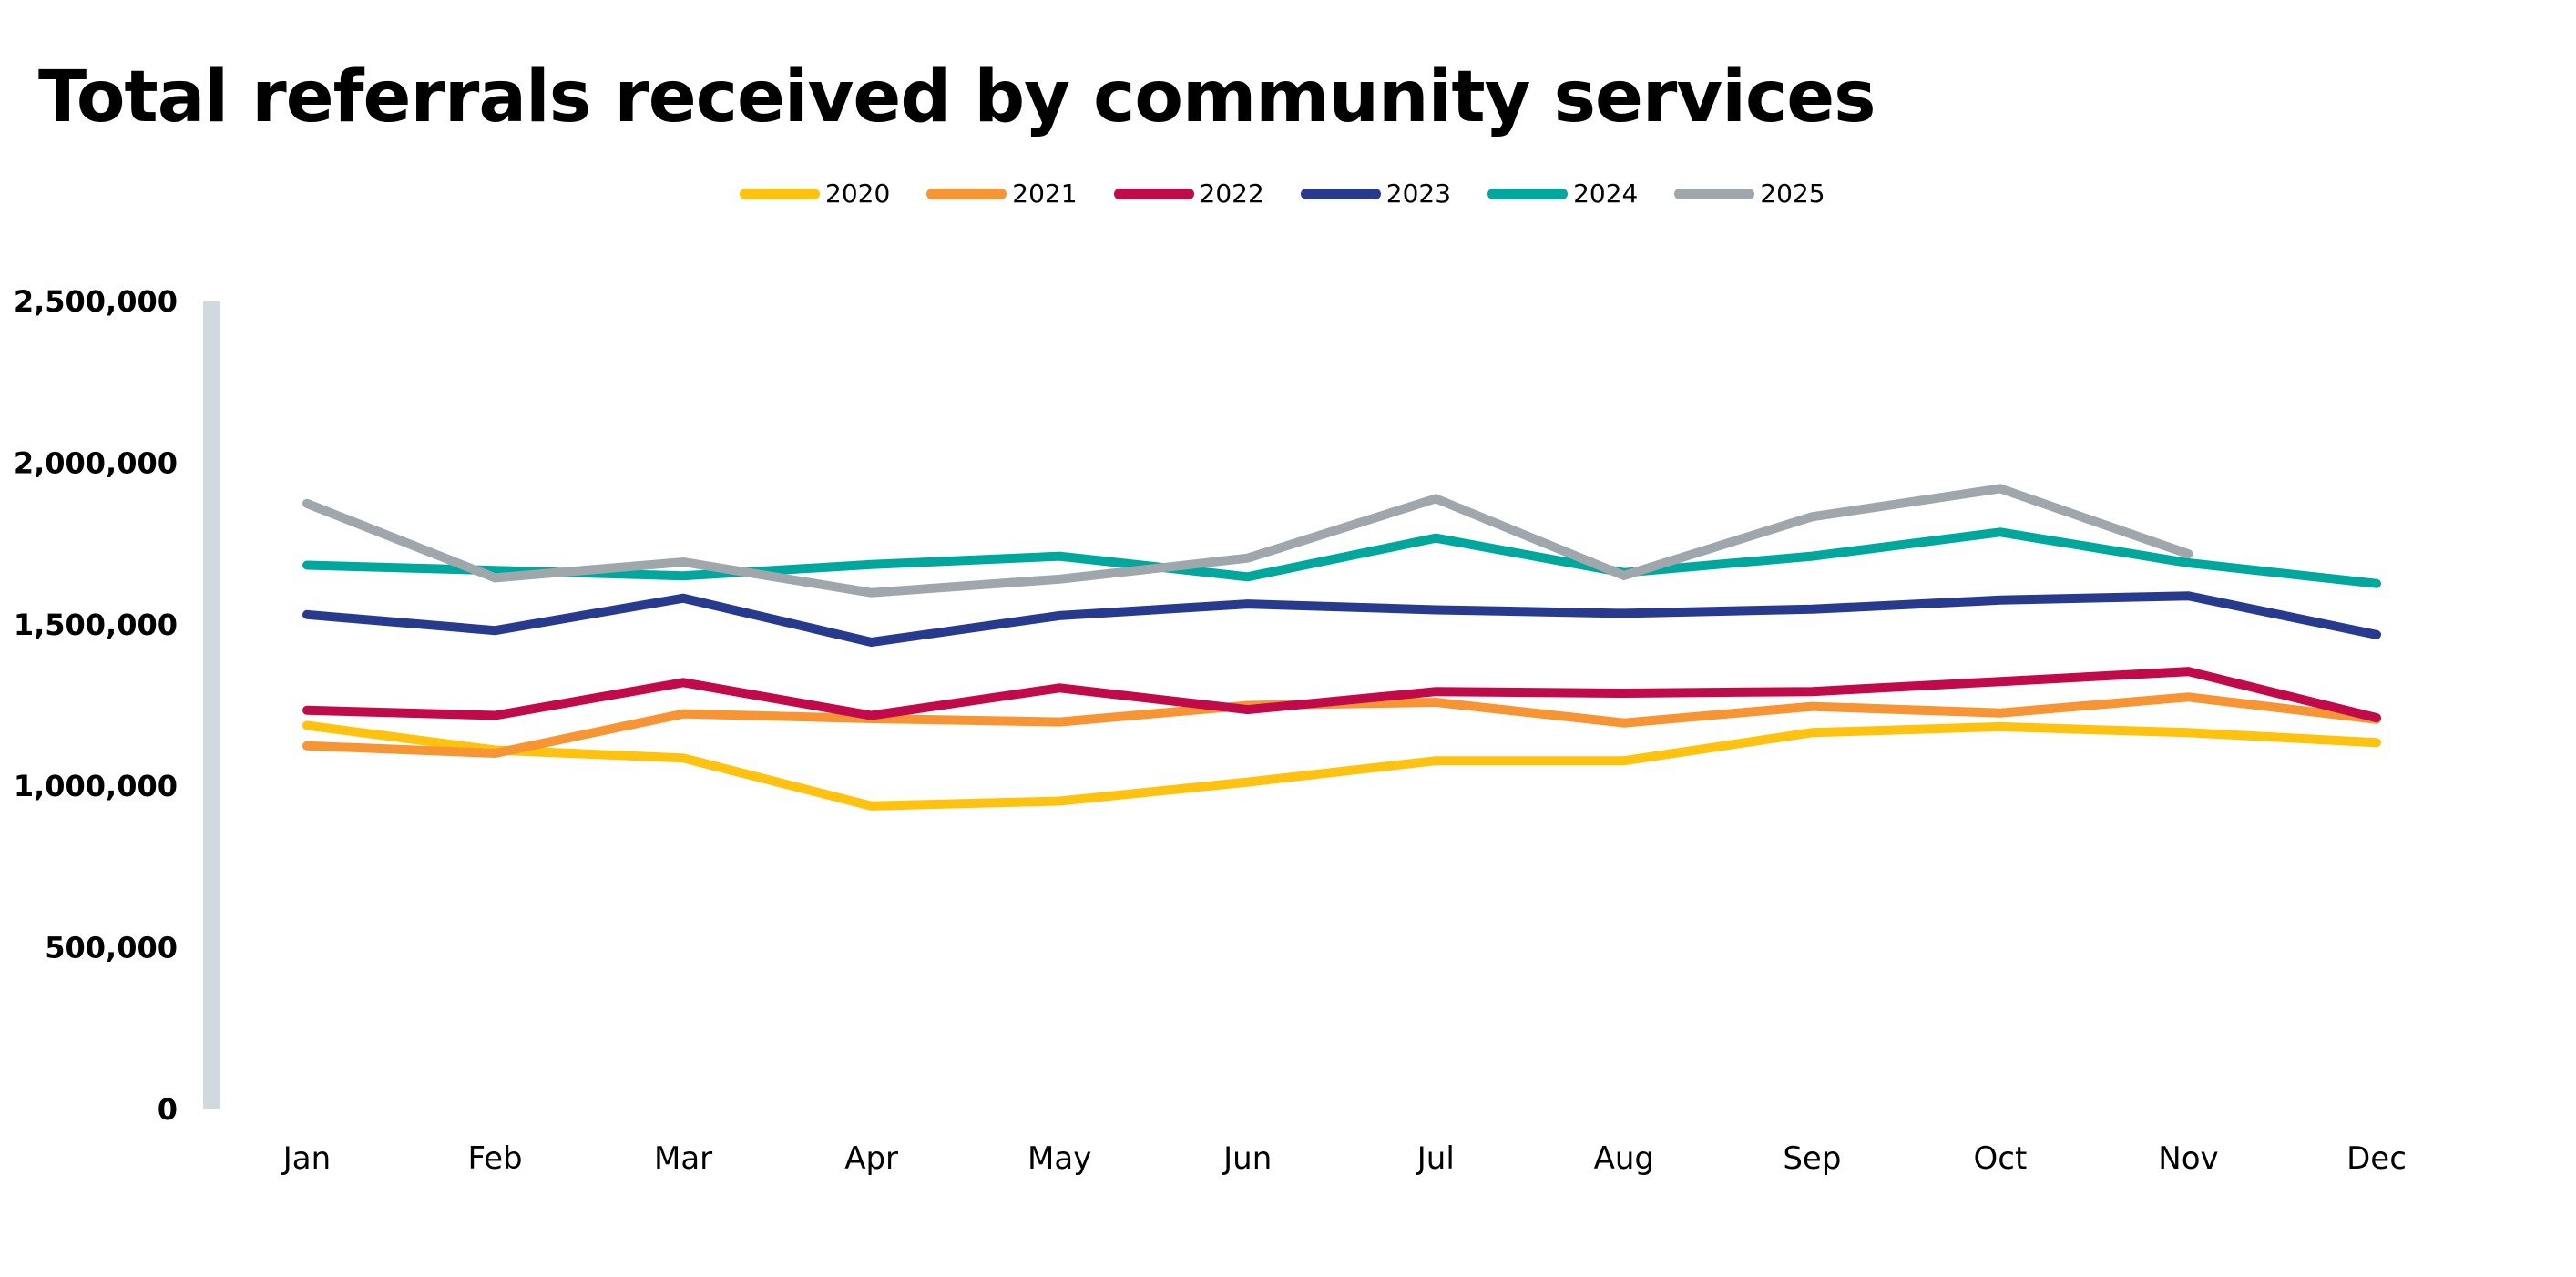 This screenshot has width=2576, height=1277. Describe the element at coordinates (1435, 1158) in the screenshot. I see `x-tick-label: Jul` at that location.